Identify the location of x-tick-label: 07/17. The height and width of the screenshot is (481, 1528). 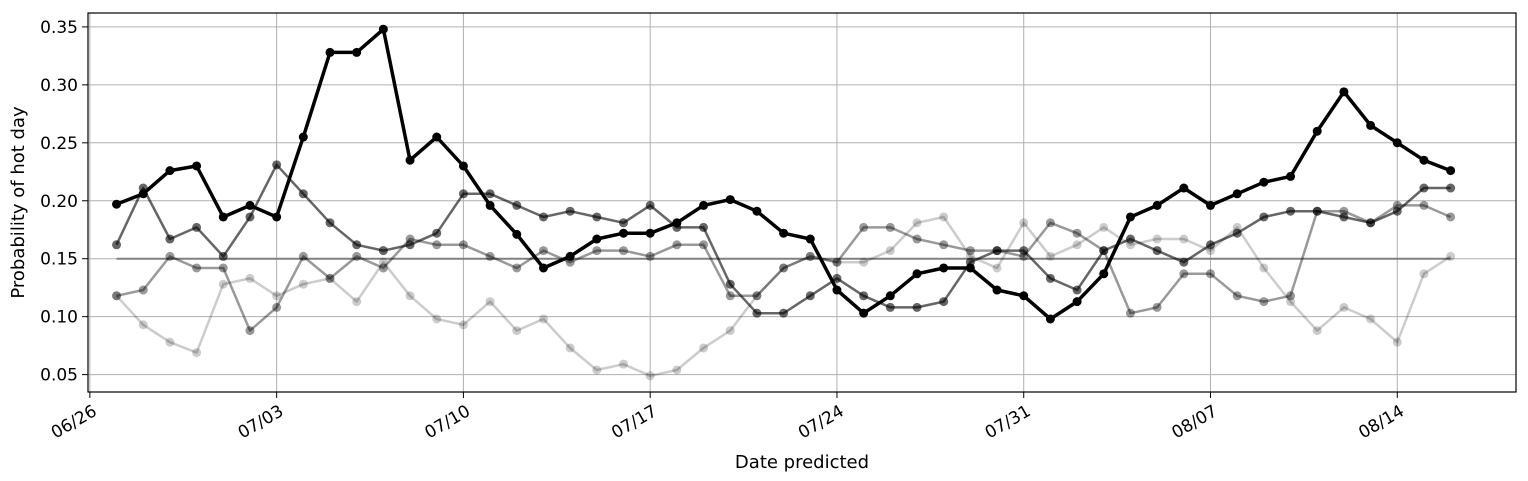
(634, 422).